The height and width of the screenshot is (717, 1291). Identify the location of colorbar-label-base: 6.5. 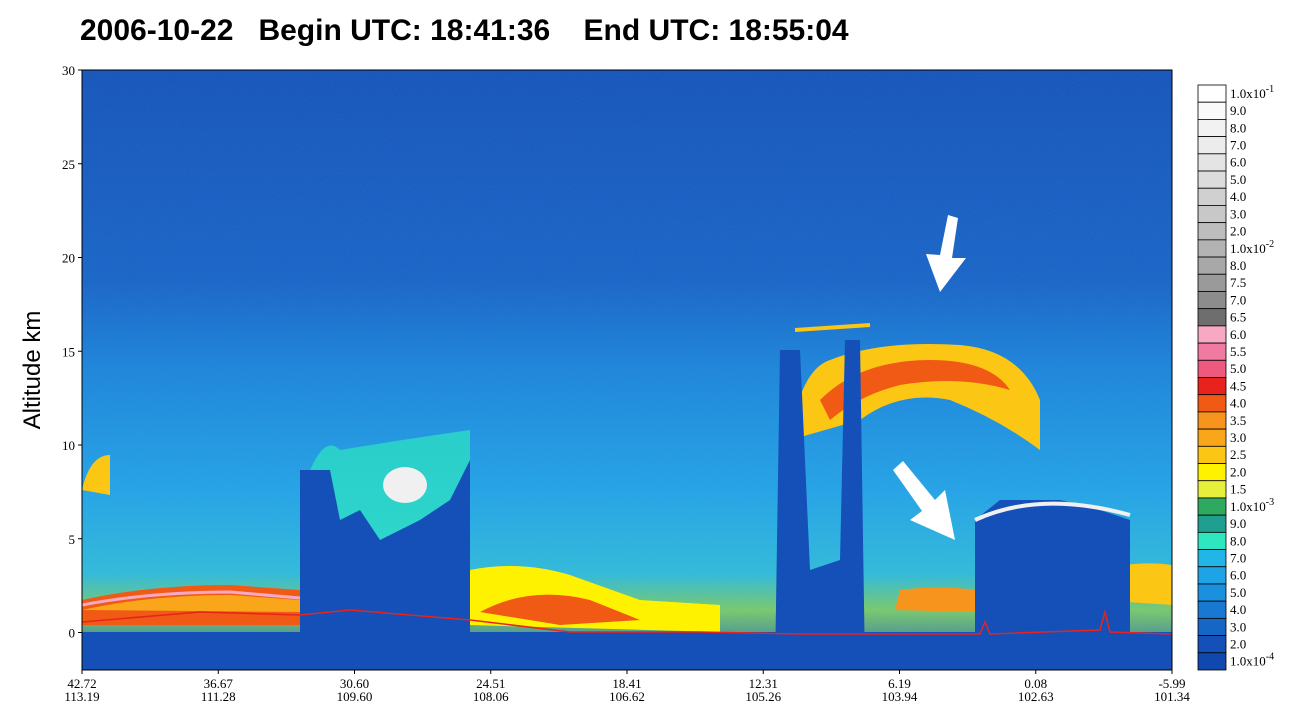
(1238, 317).